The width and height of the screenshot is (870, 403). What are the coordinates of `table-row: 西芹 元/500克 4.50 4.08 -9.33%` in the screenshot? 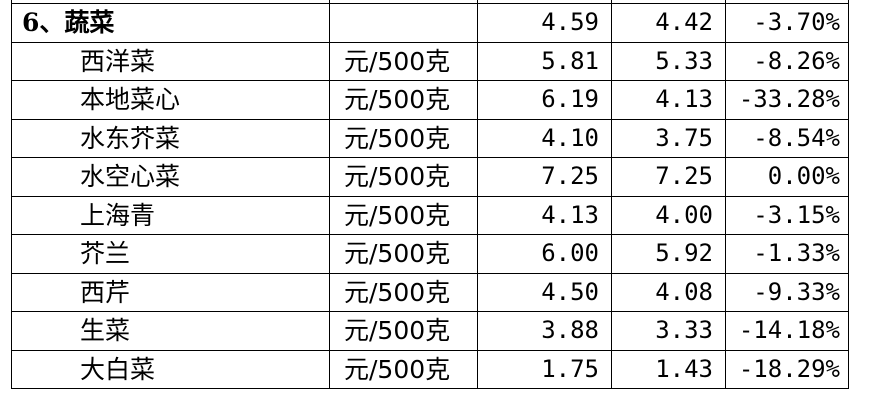 It's located at (430, 292).